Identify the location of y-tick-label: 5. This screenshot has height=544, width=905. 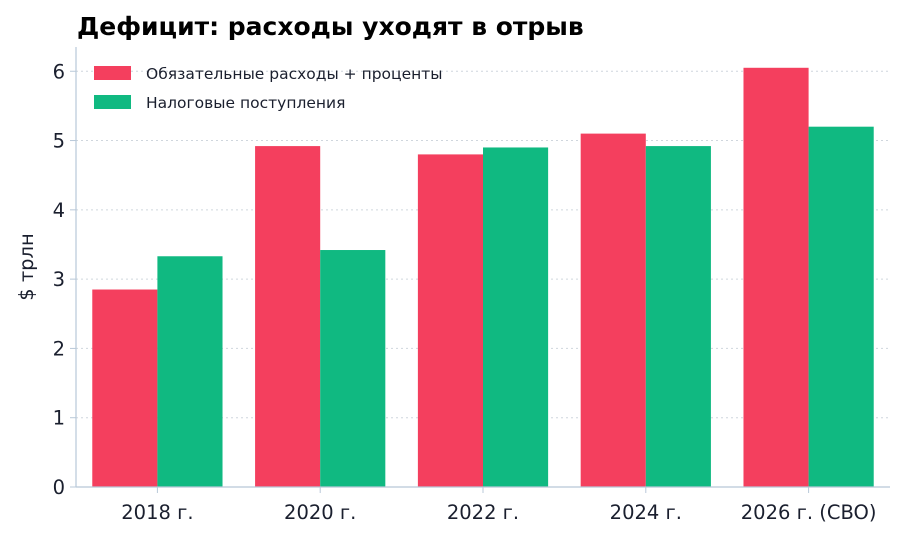
(59, 141).